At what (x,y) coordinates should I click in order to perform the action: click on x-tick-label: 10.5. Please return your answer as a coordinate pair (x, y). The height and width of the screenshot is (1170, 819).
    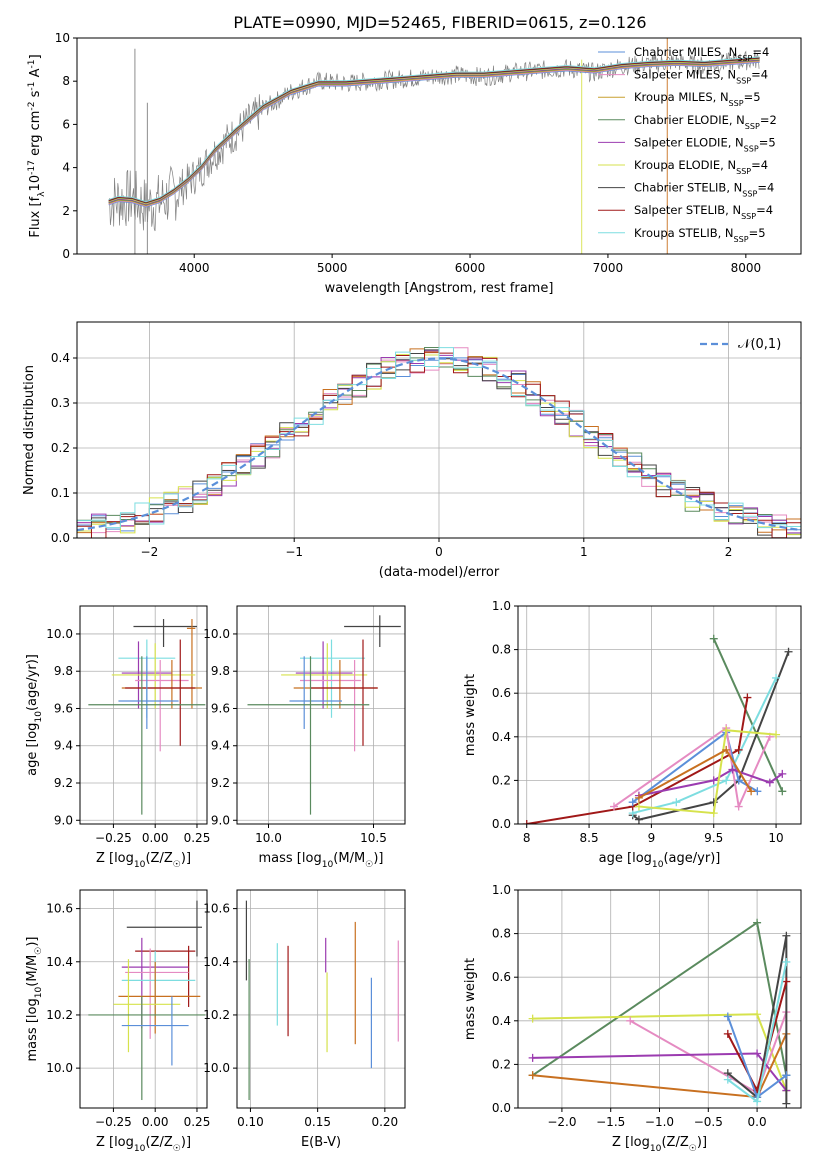
    Looking at the image, I should click on (373, 838).